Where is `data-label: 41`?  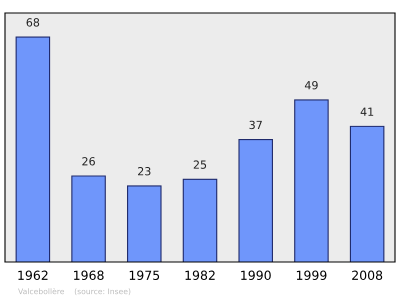 data-label: 41 is located at coordinates (367, 112).